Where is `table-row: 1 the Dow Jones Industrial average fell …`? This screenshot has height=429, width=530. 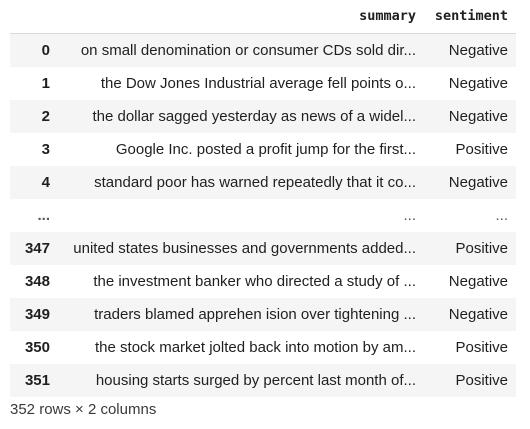
table-row: 1 the Dow Jones Industrial average fell … is located at coordinates (263, 83).